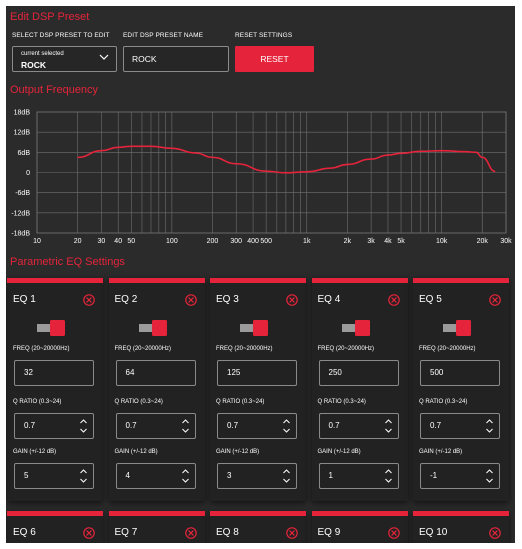 This screenshot has height=549, width=522. What do you see at coordinates (78, 241) in the screenshot?
I see `x-tick-label: 20` at bounding box center [78, 241].